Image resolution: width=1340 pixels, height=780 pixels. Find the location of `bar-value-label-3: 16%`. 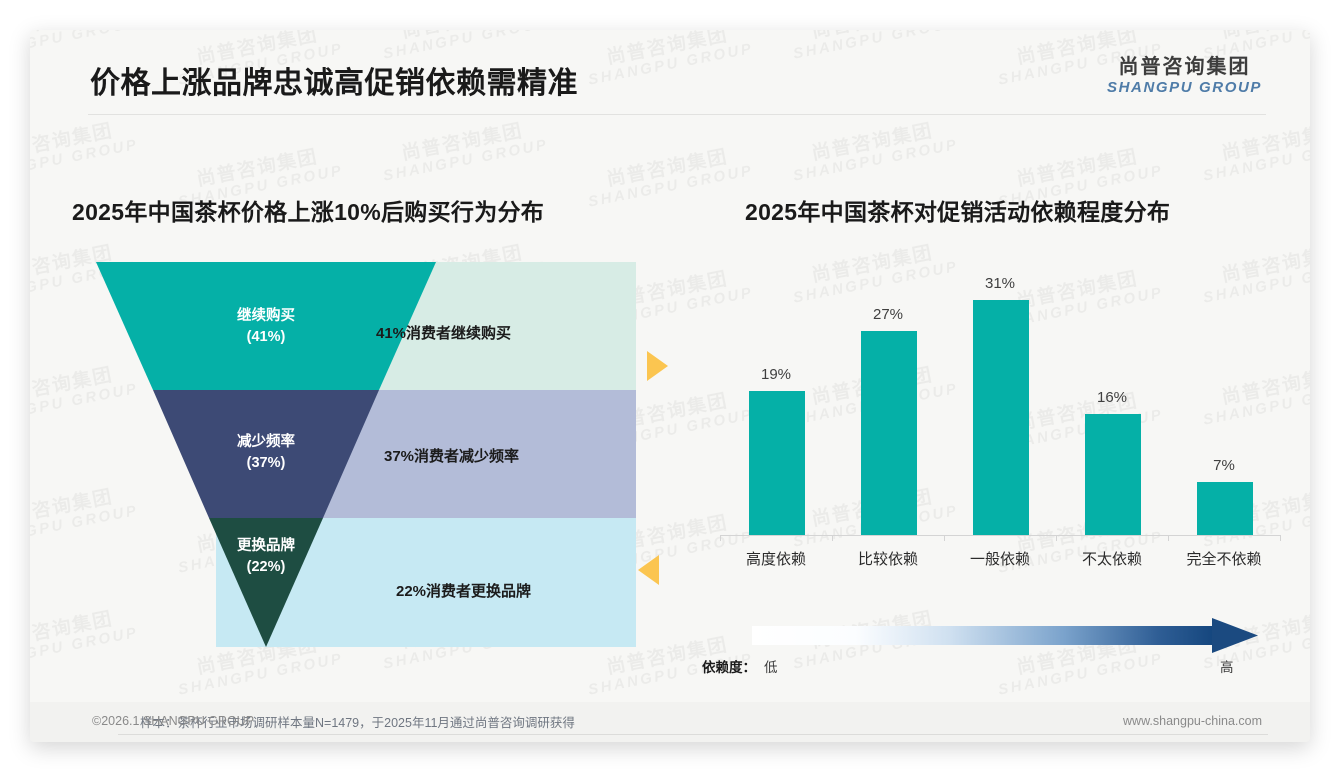

bar-value-label-3: 16% is located at coordinates (1112, 397).